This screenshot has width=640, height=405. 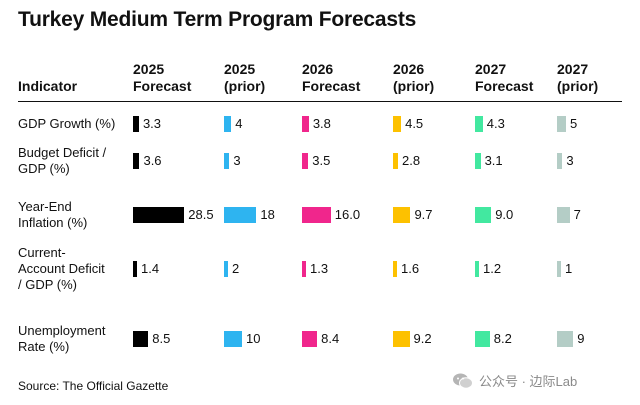 What do you see at coordinates (253, 338) in the screenshot?
I see `data-label: 10` at bounding box center [253, 338].